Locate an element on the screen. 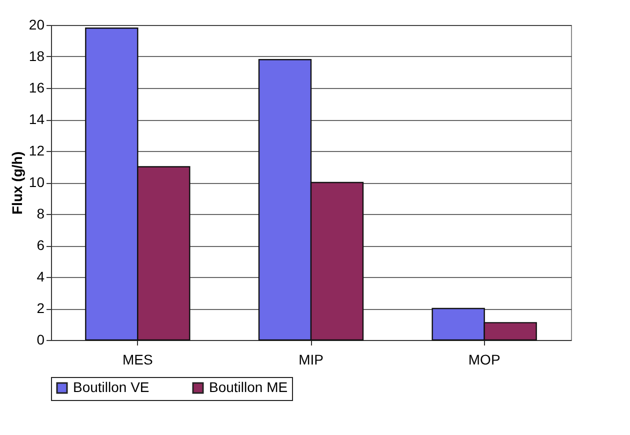 This screenshot has width=630, height=435. x-tick-label: MES is located at coordinates (137, 360).